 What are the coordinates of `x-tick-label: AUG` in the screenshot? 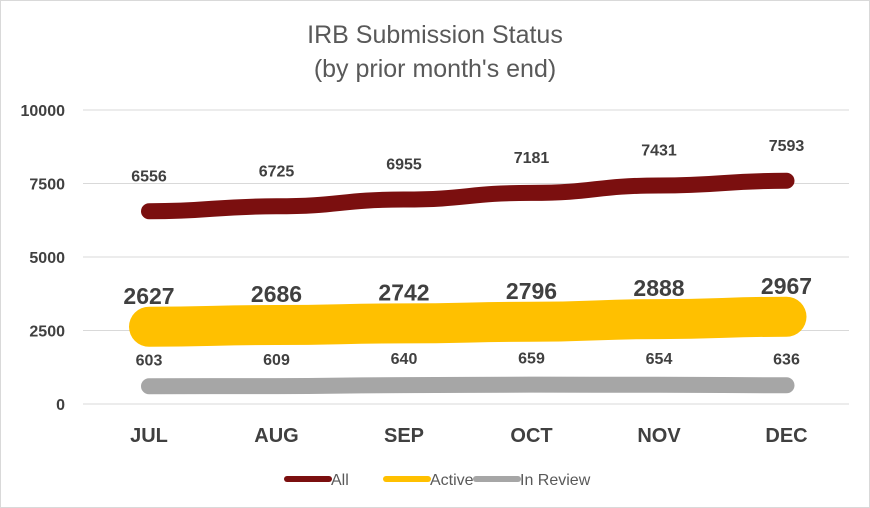 It's located at (276, 436).